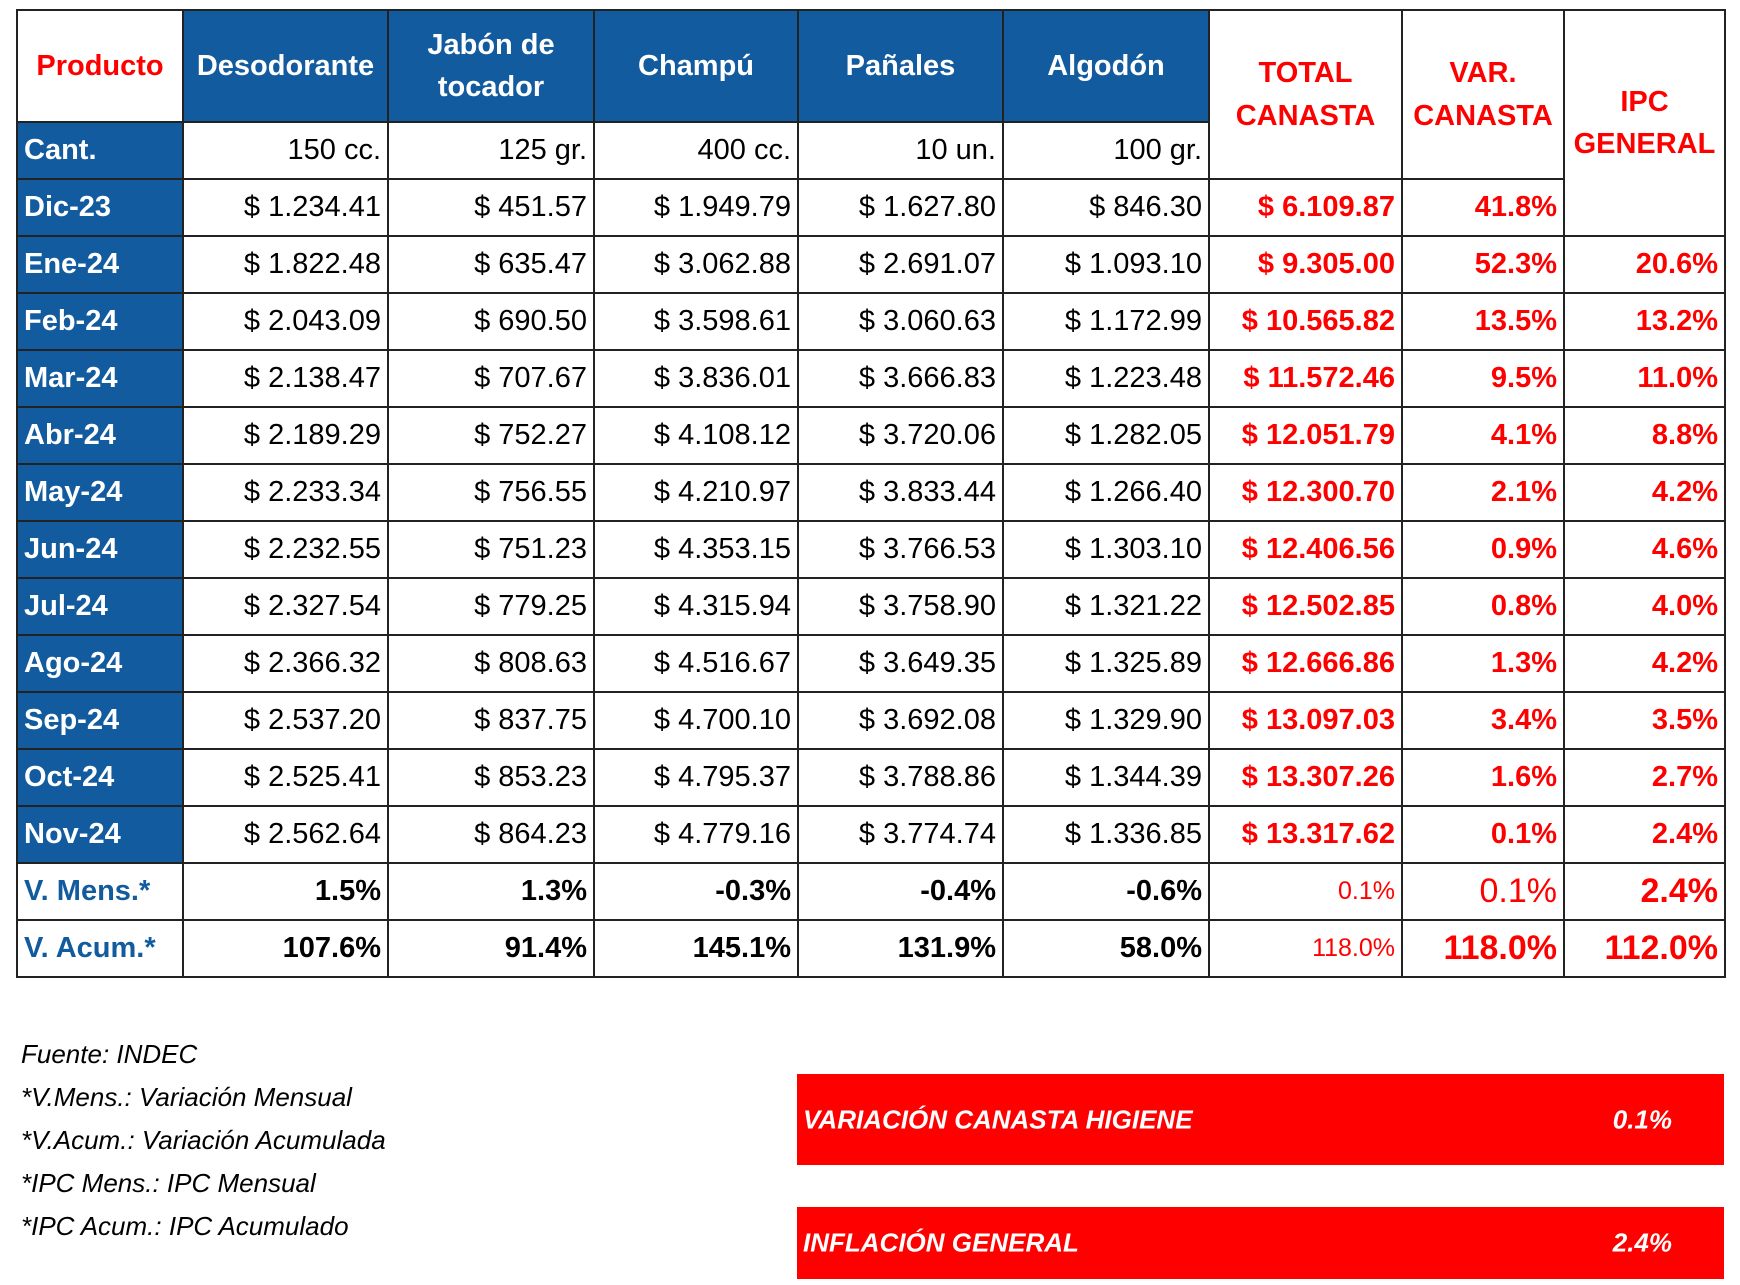 The image size is (1740, 1285). I want to click on data-cell: $ 13.097.03, so click(1305, 720).